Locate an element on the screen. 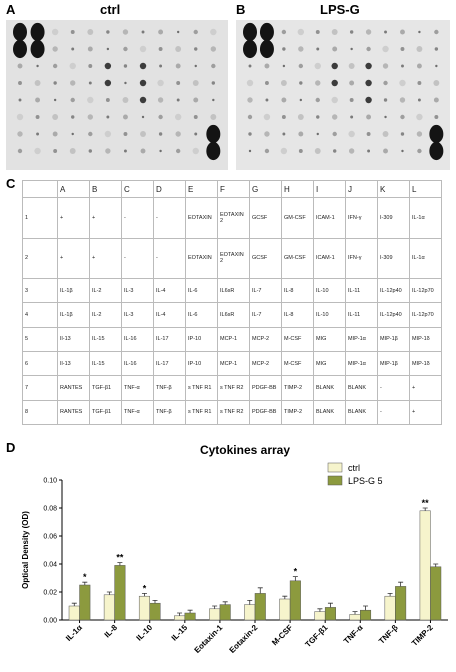 The image size is (456, 672). table-cell: EOTAXIN 2 is located at coordinates (233, 218).